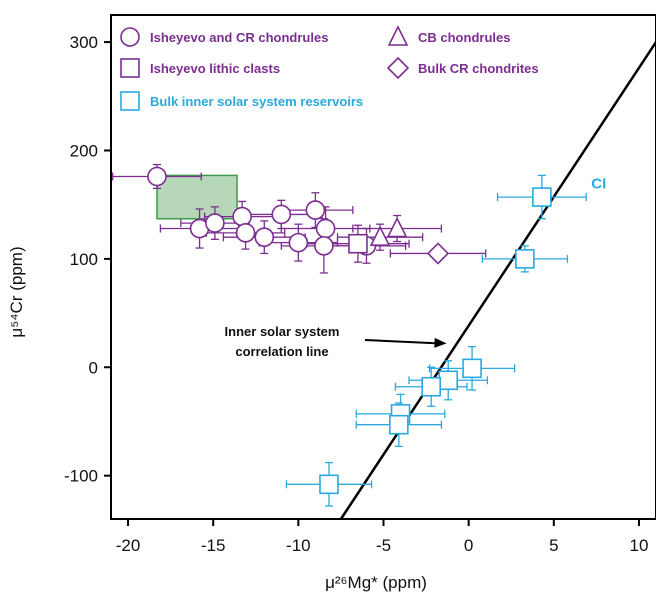 This screenshot has height=602, width=656. I want to click on shaded-region-layer, so click(197, 197).